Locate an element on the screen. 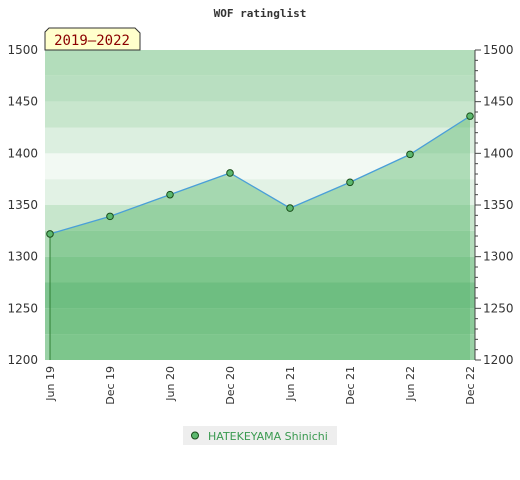 This screenshot has height=480, width=520. period-badge-label: 2019–2022 is located at coordinates (92, 41).